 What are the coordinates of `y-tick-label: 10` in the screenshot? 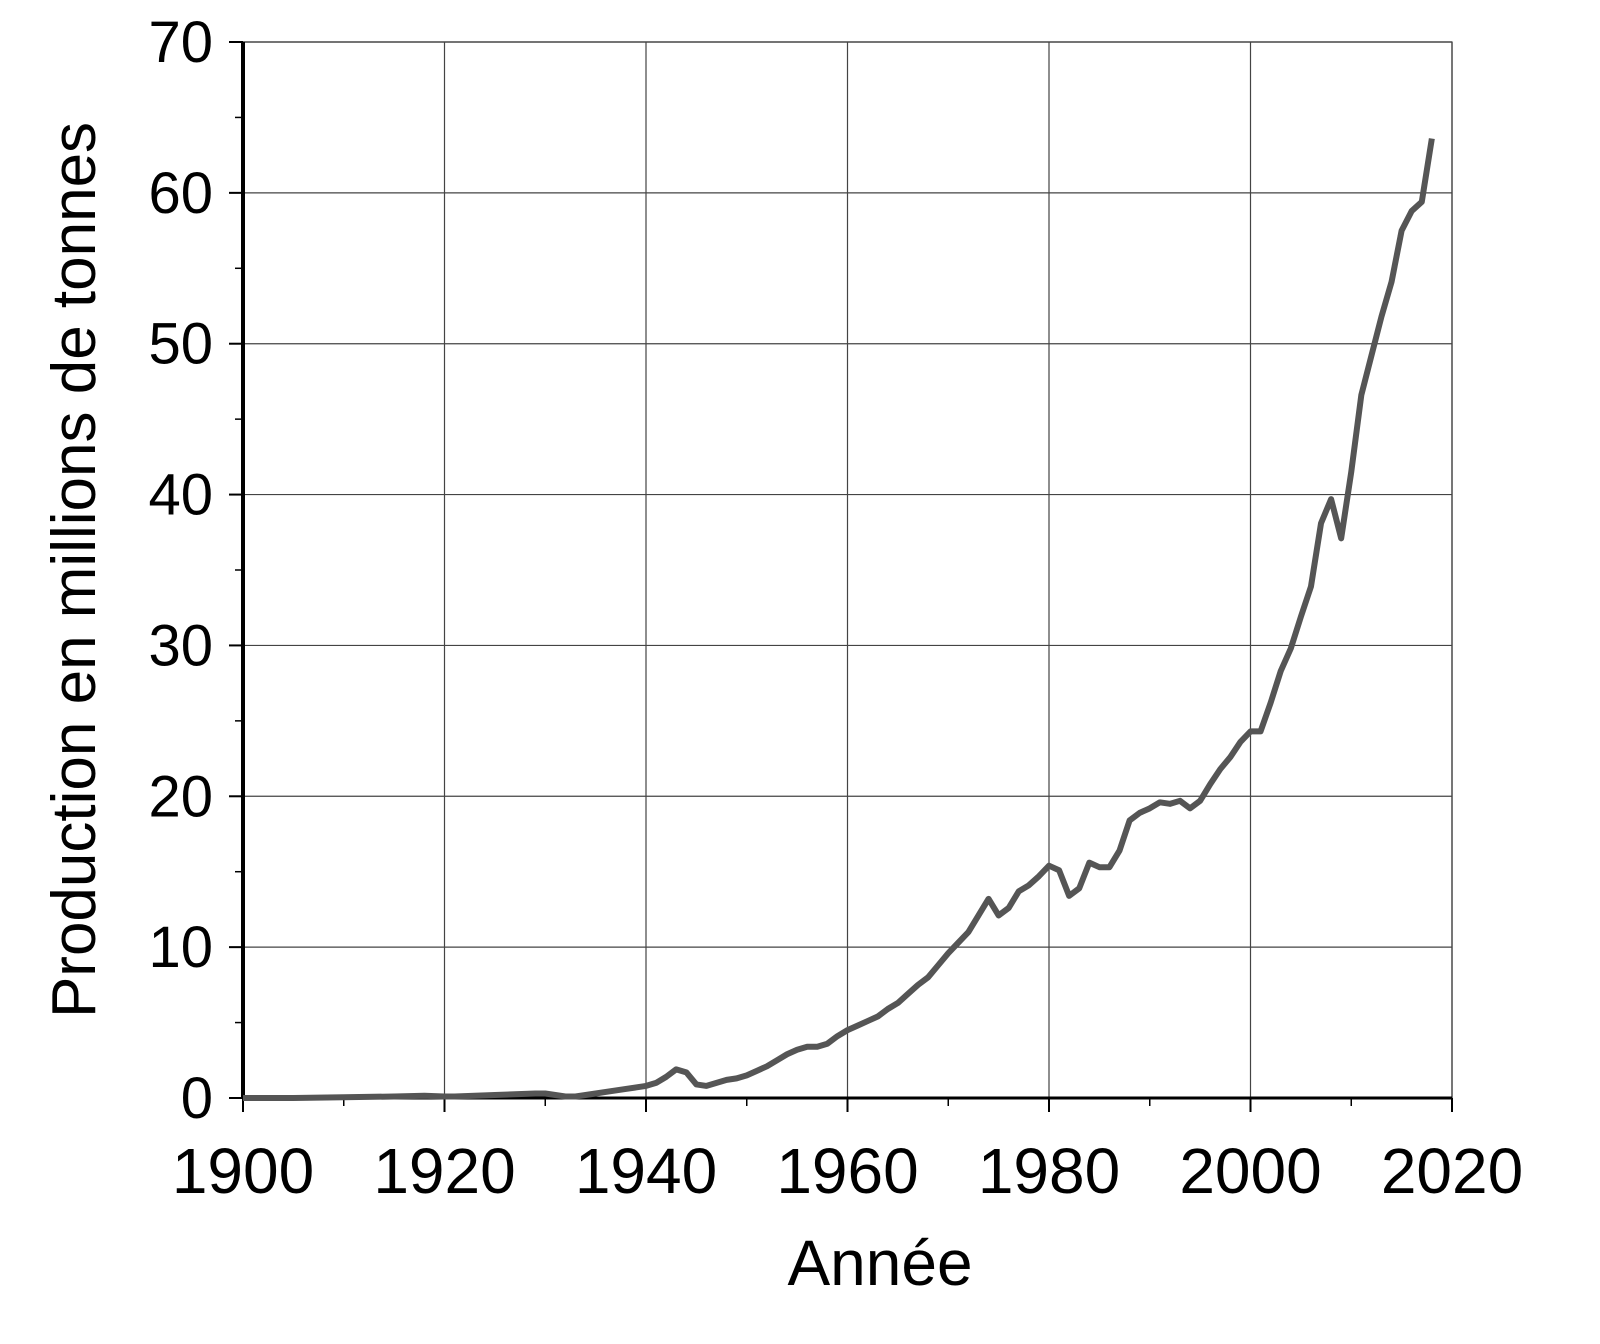 It's located at (180, 947).